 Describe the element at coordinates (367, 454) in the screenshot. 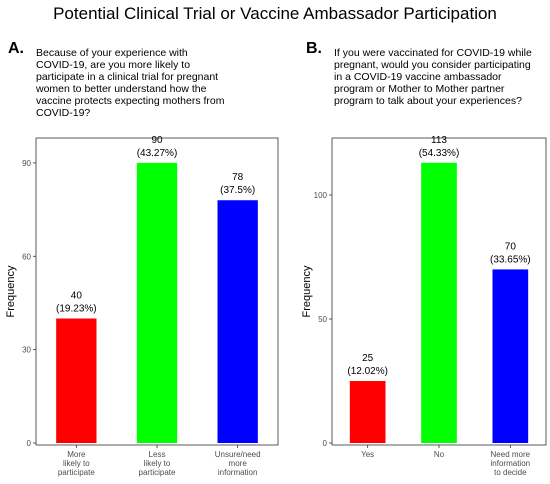

I see `panel-b-x-tick-label: Yes` at that location.